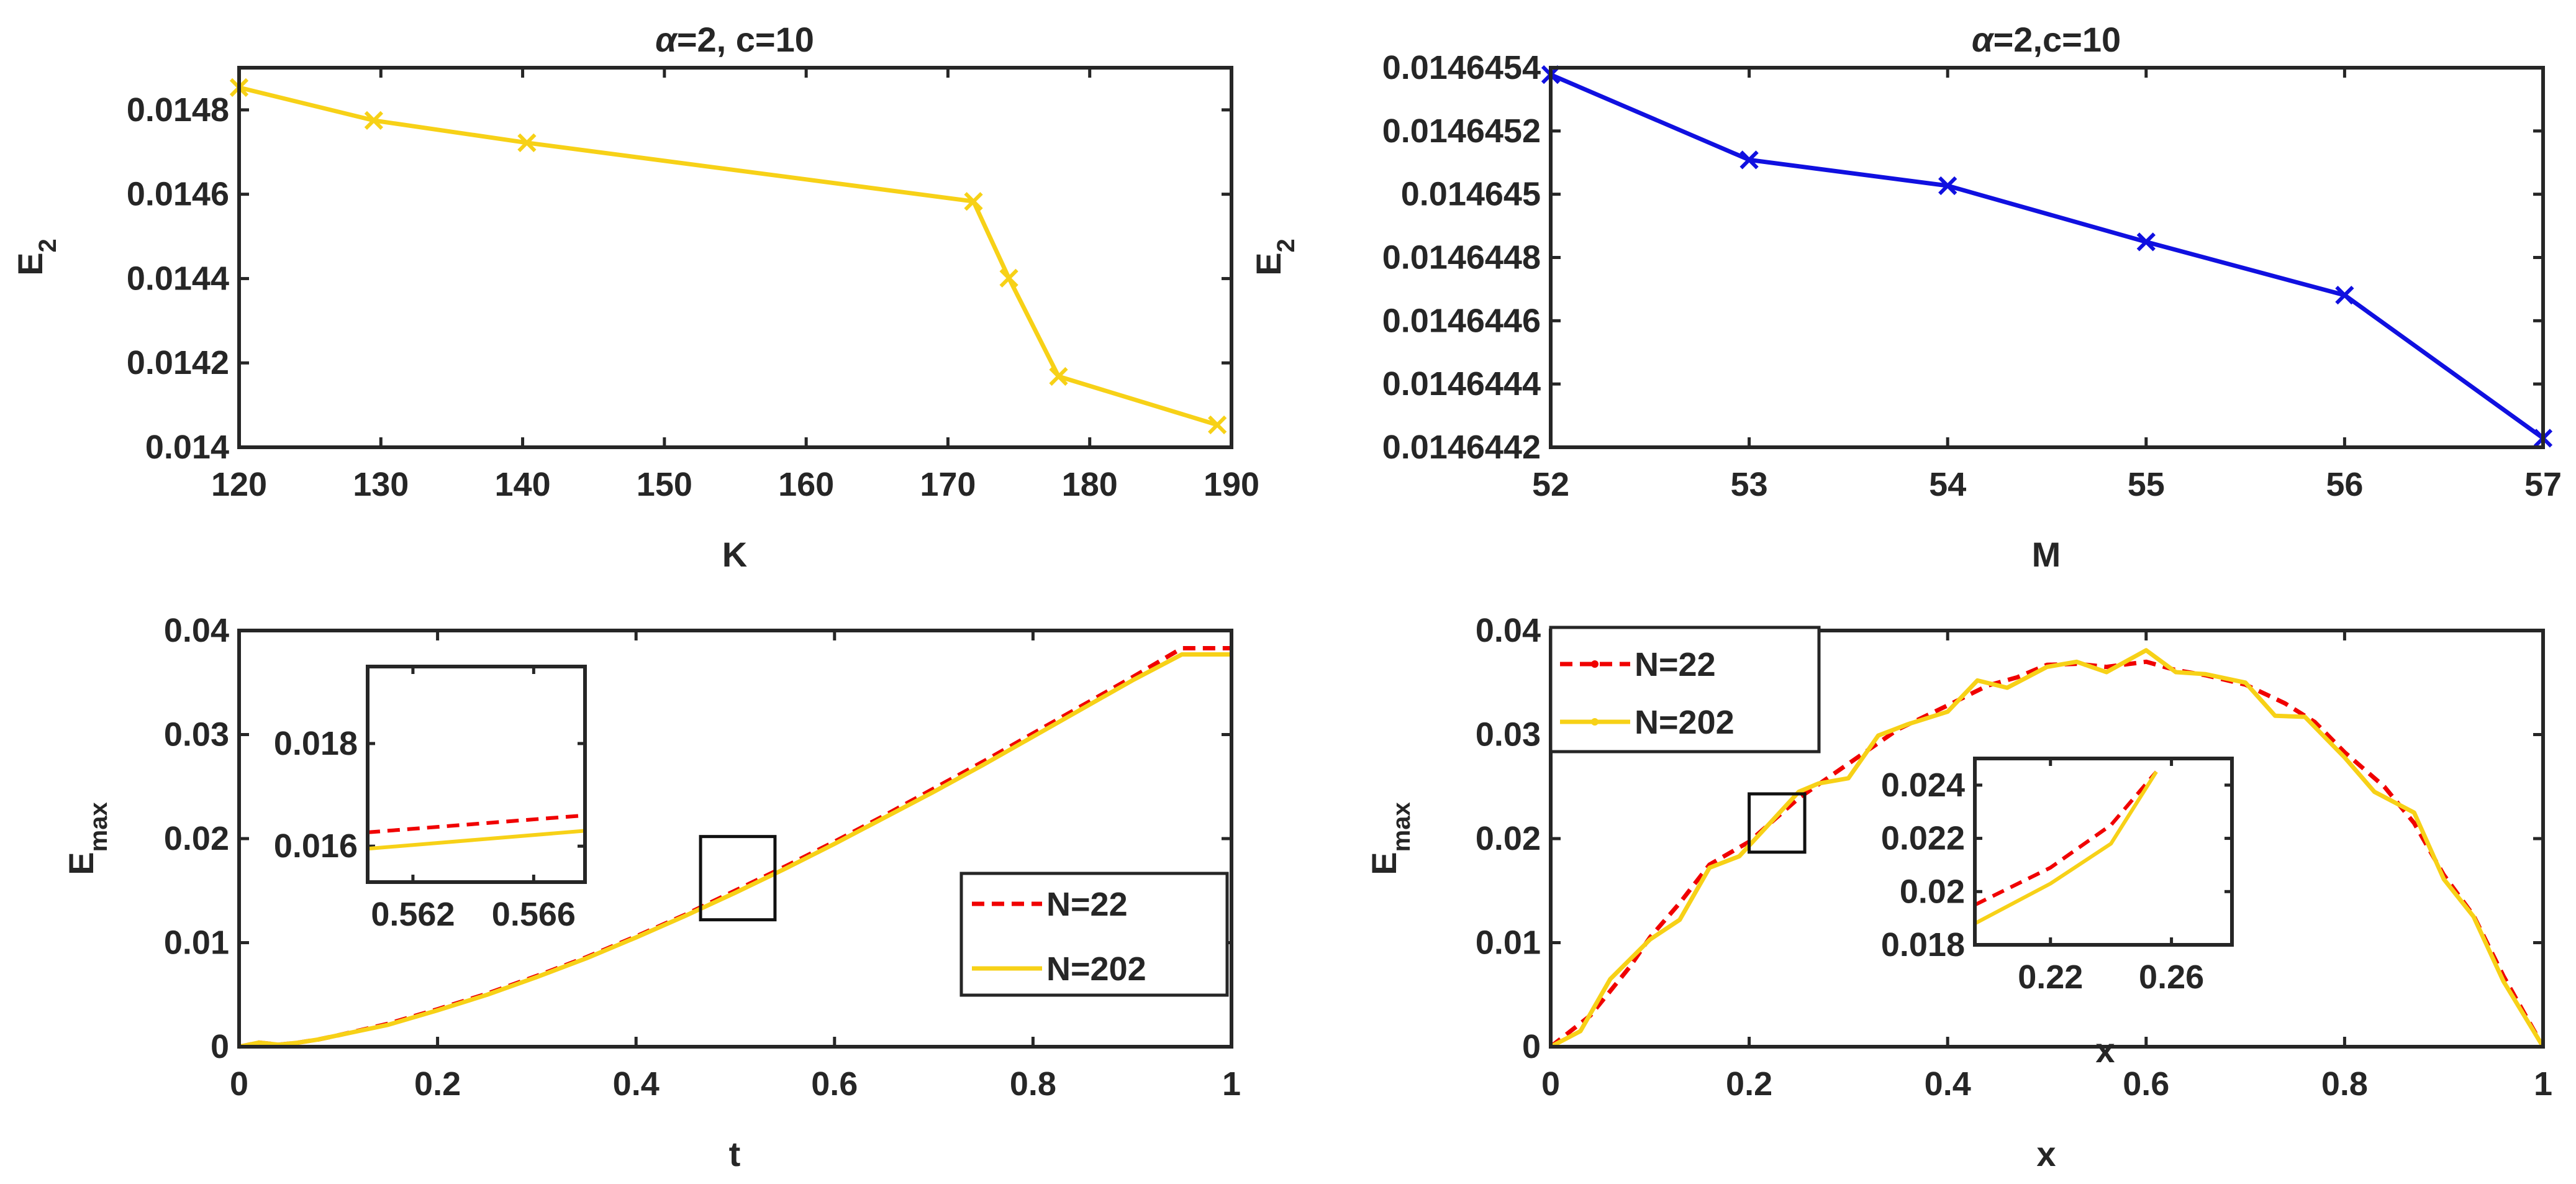  I want to click on panel-tr-xtick-label: 54, so click(1947, 484).